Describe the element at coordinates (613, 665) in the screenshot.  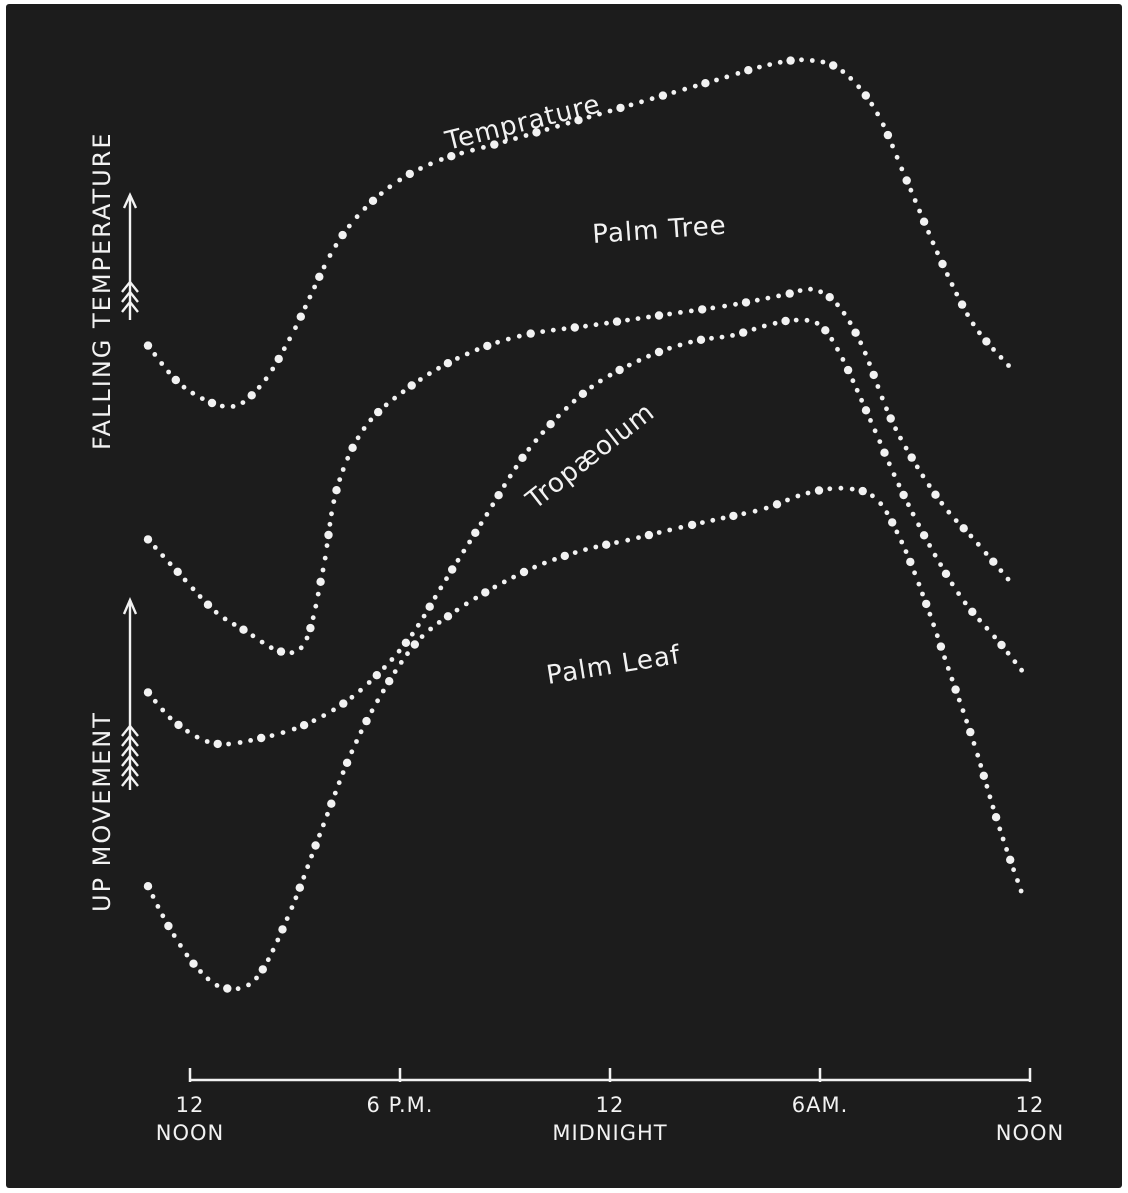
I see `series-label-palm-leaf: Palm Leaf` at that location.